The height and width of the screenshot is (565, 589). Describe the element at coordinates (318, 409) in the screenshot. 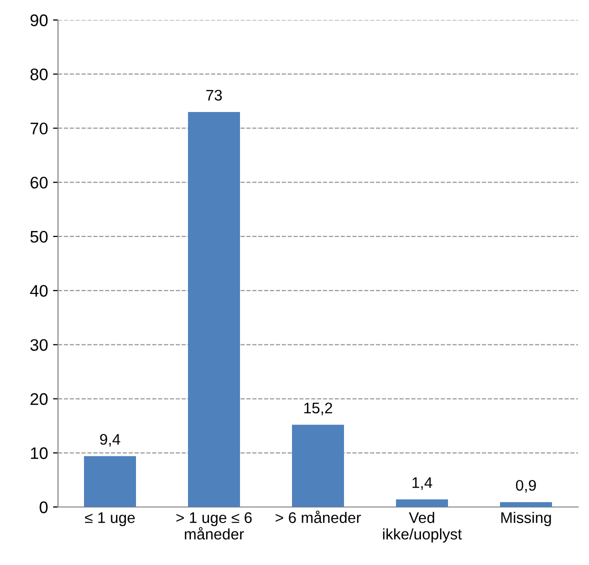

I see `data-label: 15,2` at that location.